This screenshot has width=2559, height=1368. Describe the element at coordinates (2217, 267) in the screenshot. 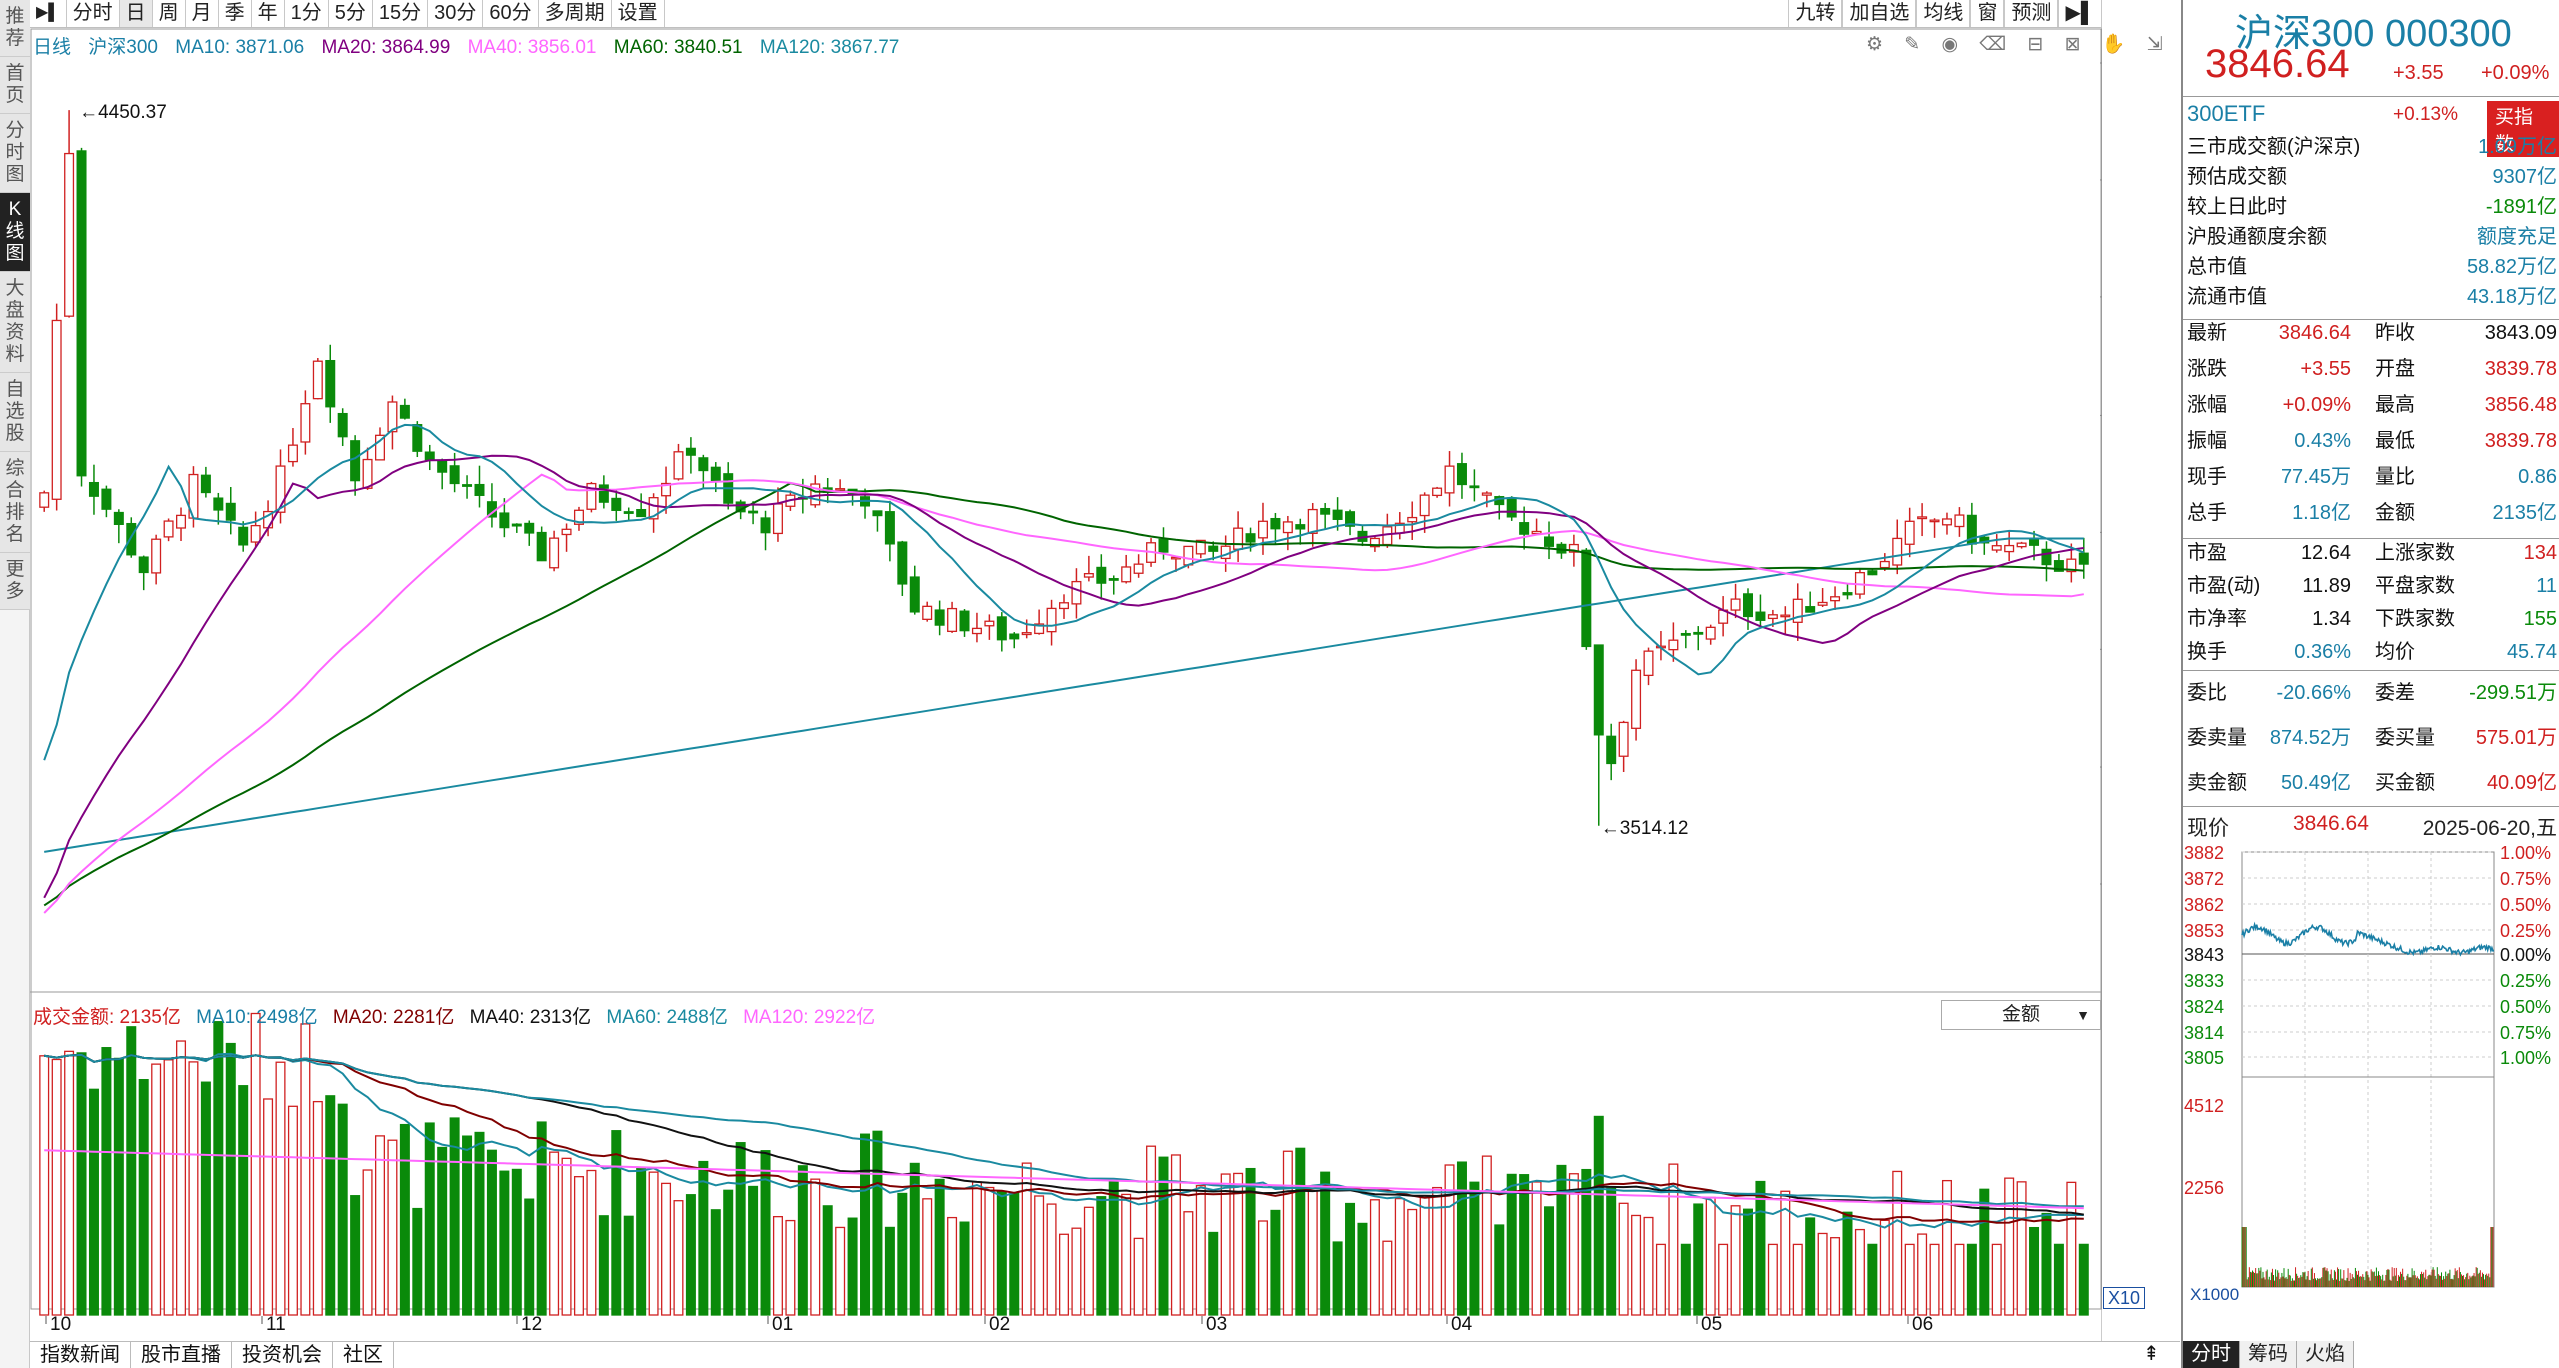

I see `stat-label: 总市值` at that location.